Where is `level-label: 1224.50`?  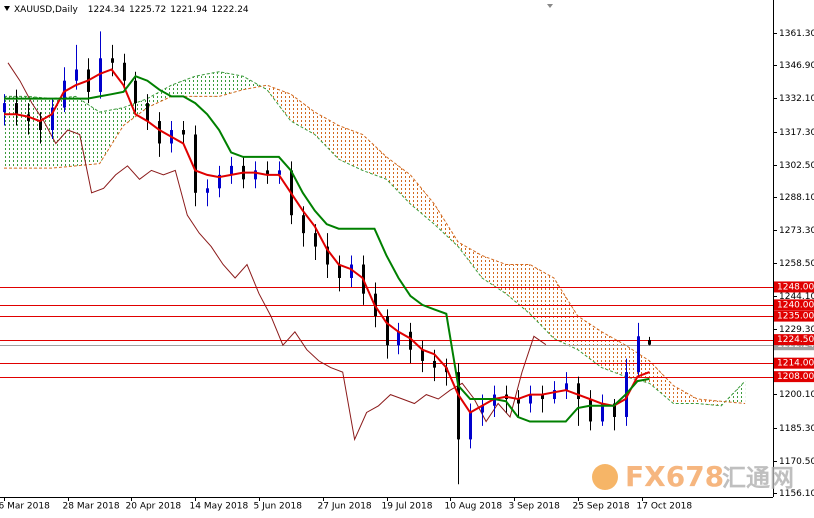 level-label: 1224.50 is located at coordinates (795, 340).